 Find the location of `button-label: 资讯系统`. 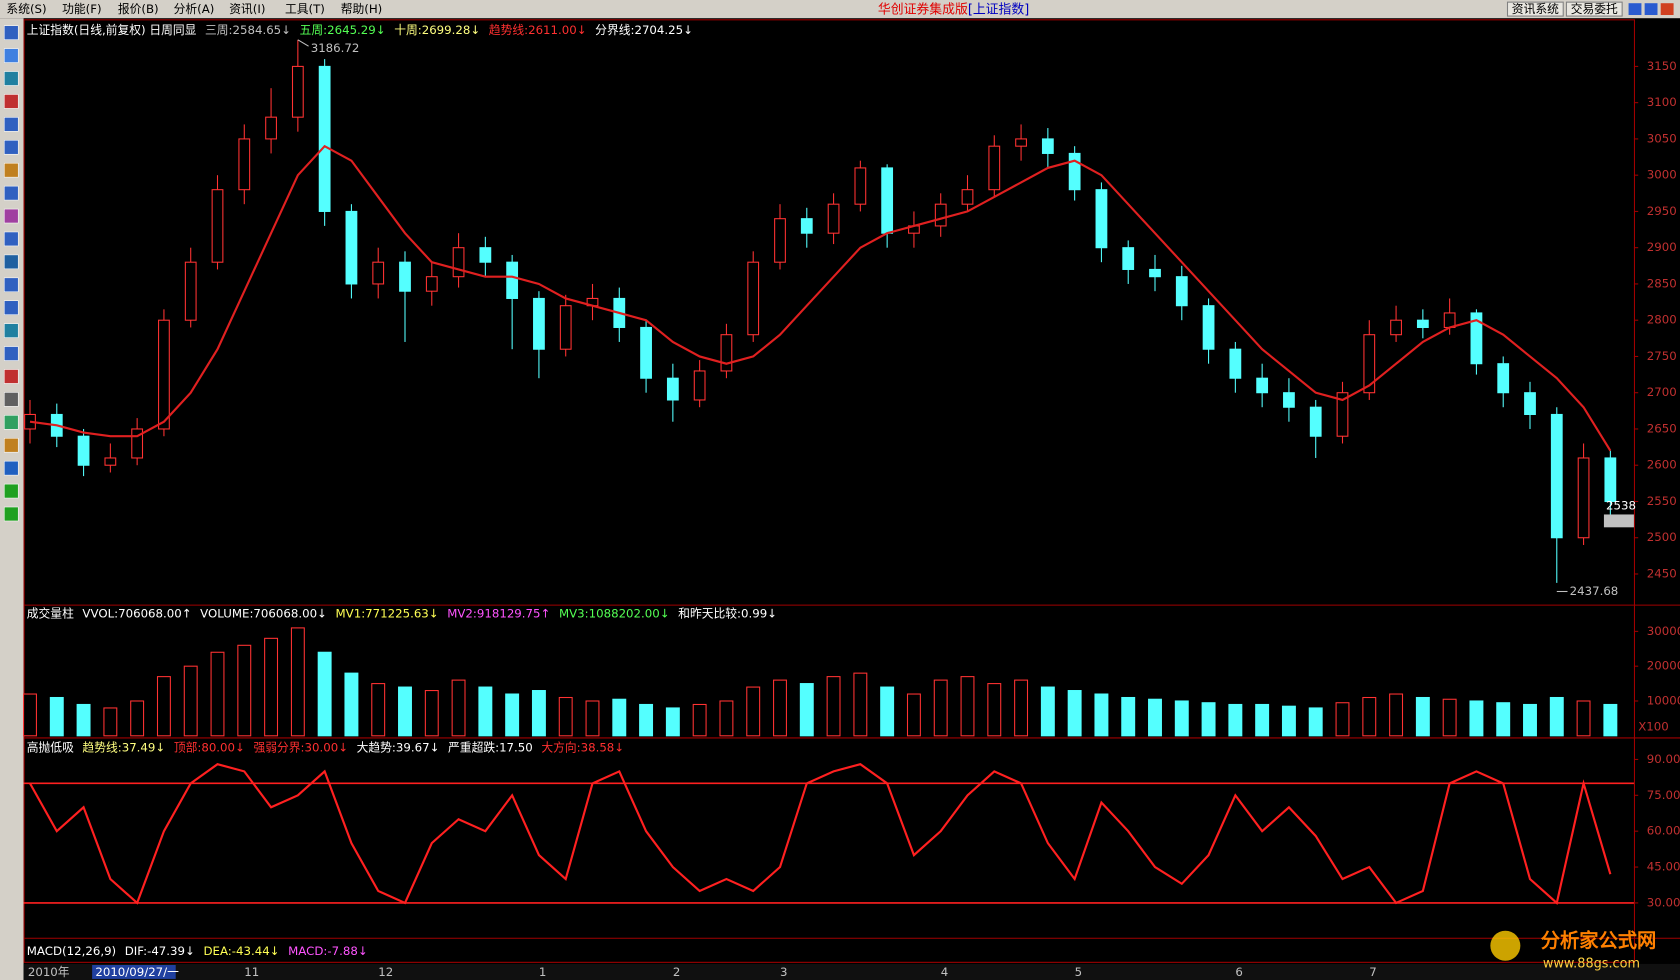

button-label: 资讯系统 is located at coordinates (1535, 9).